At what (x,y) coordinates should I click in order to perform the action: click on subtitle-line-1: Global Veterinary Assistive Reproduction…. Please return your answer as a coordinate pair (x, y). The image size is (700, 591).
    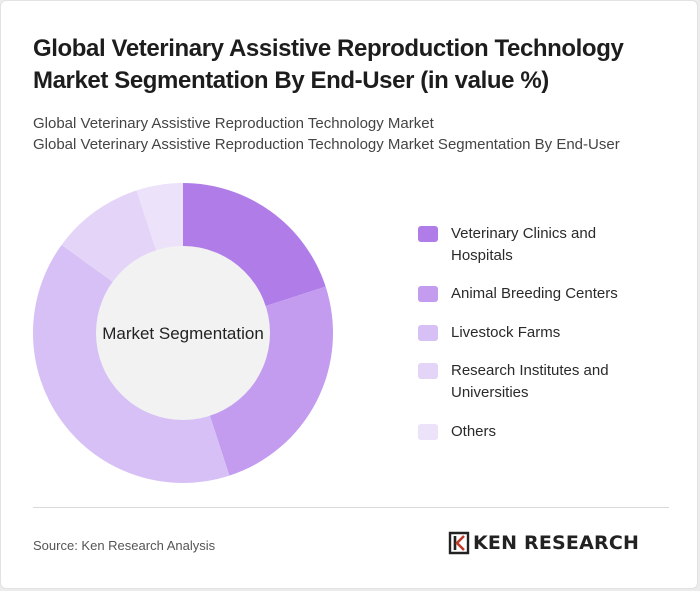
    Looking at the image, I should click on (233, 123).